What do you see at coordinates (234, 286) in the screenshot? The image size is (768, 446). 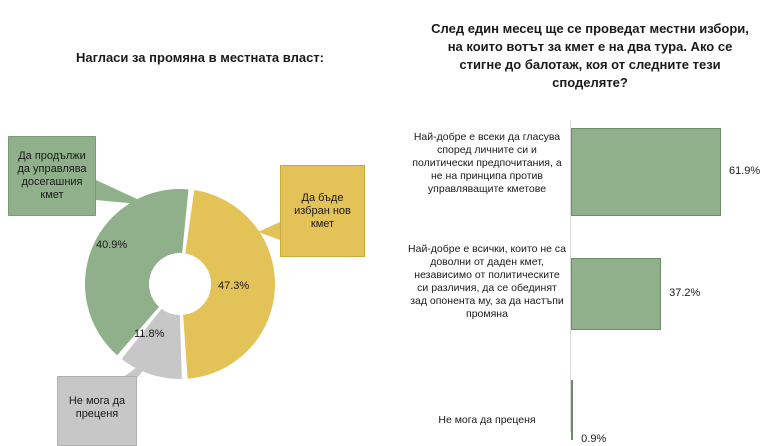 I see `slice-label-new-mayor: 47.3%` at bounding box center [234, 286].